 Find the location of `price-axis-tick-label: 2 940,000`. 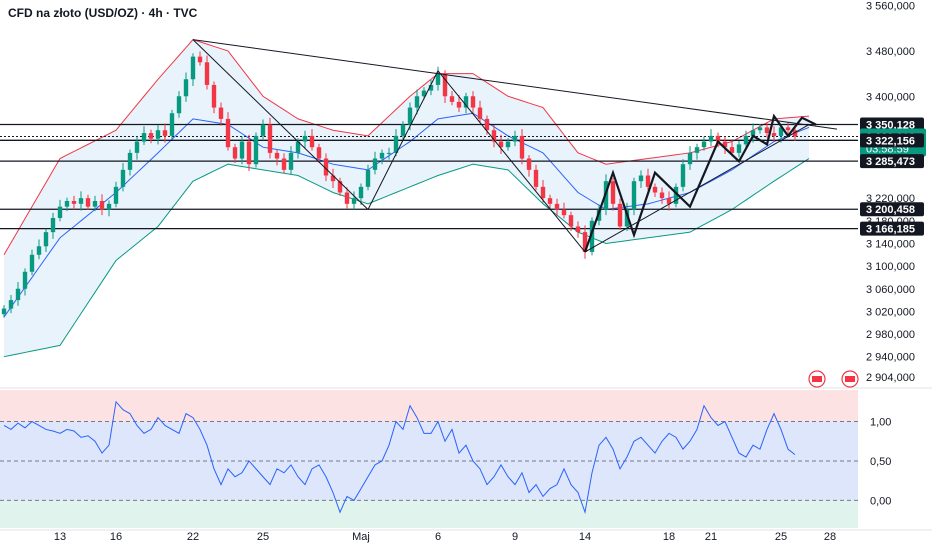

price-axis-tick-label: 2 940,000 is located at coordinates (890, 358).